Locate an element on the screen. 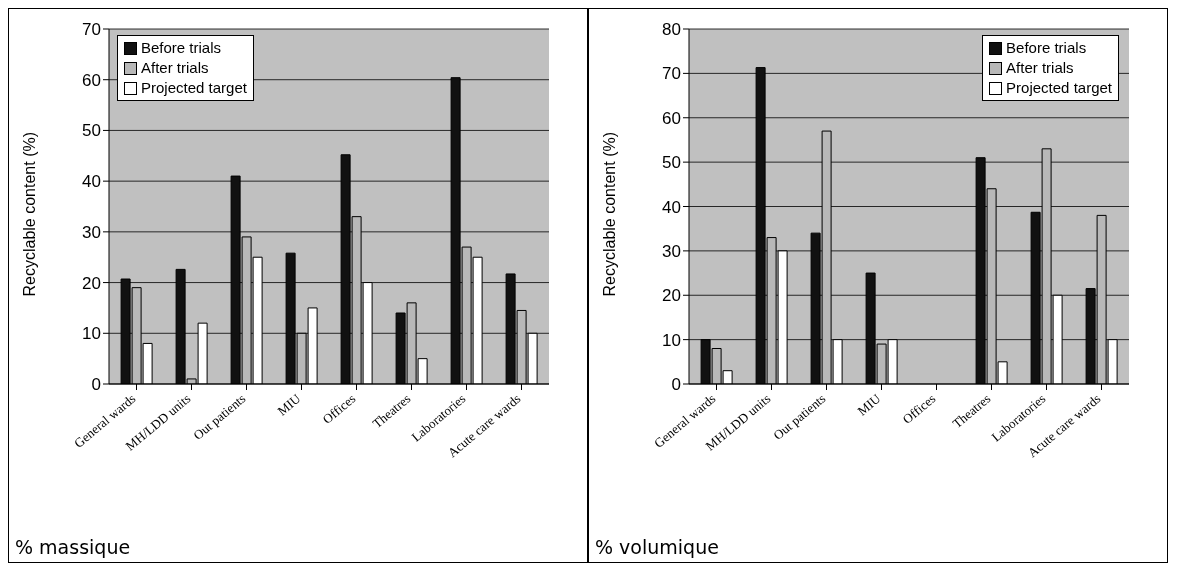 Image resolution: width=1191 pixels, height=575 pixels. text: % volumique is located at coordinates (657, 547).